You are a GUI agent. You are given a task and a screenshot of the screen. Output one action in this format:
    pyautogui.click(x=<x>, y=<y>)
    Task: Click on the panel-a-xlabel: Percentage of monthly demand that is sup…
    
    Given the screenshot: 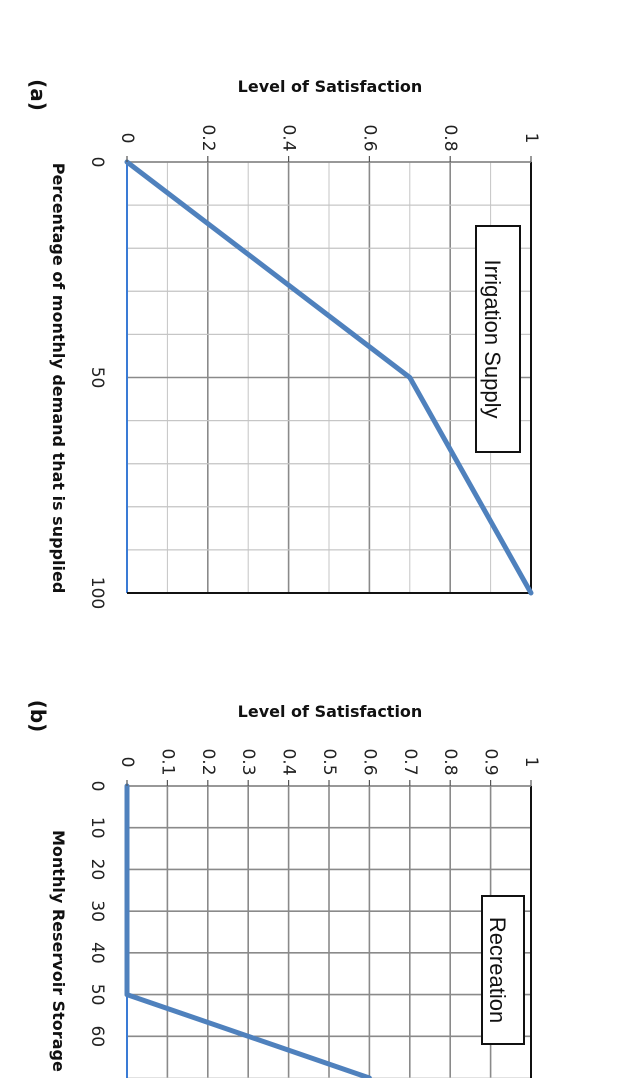 What is the action you would take?
    pyautogui.click(x=58, y=378)
    